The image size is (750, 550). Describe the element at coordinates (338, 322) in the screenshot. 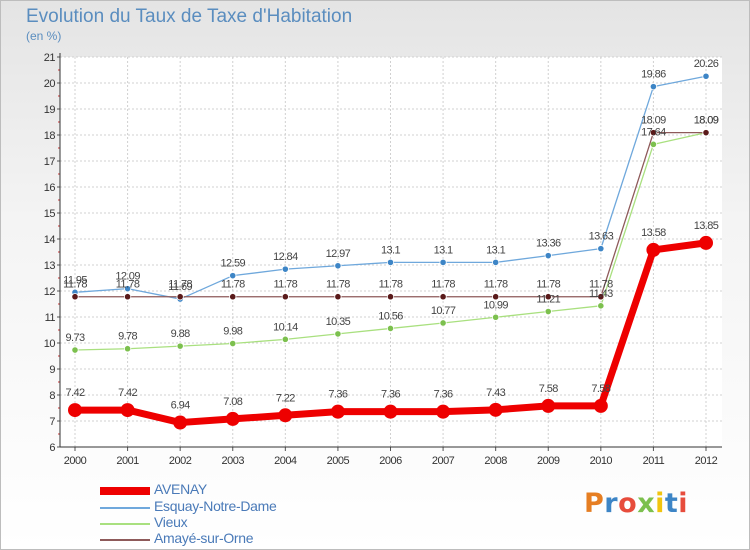

I see `data-label-vieux: 10.35` at that location.